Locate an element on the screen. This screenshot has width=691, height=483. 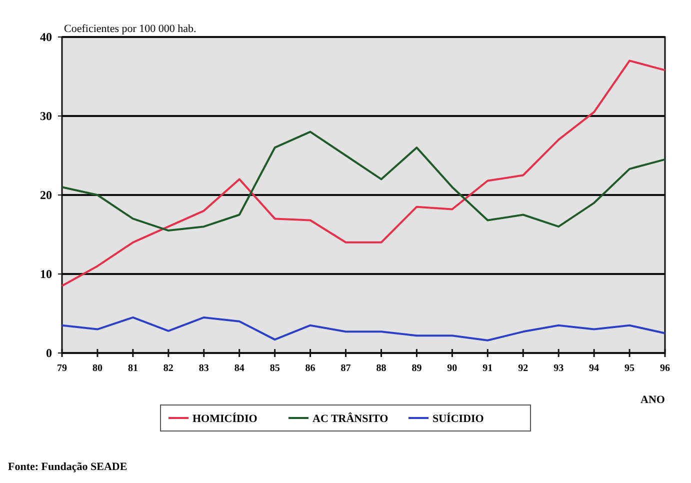
y-tick-label: 30 is located at coordinates (46, 116).